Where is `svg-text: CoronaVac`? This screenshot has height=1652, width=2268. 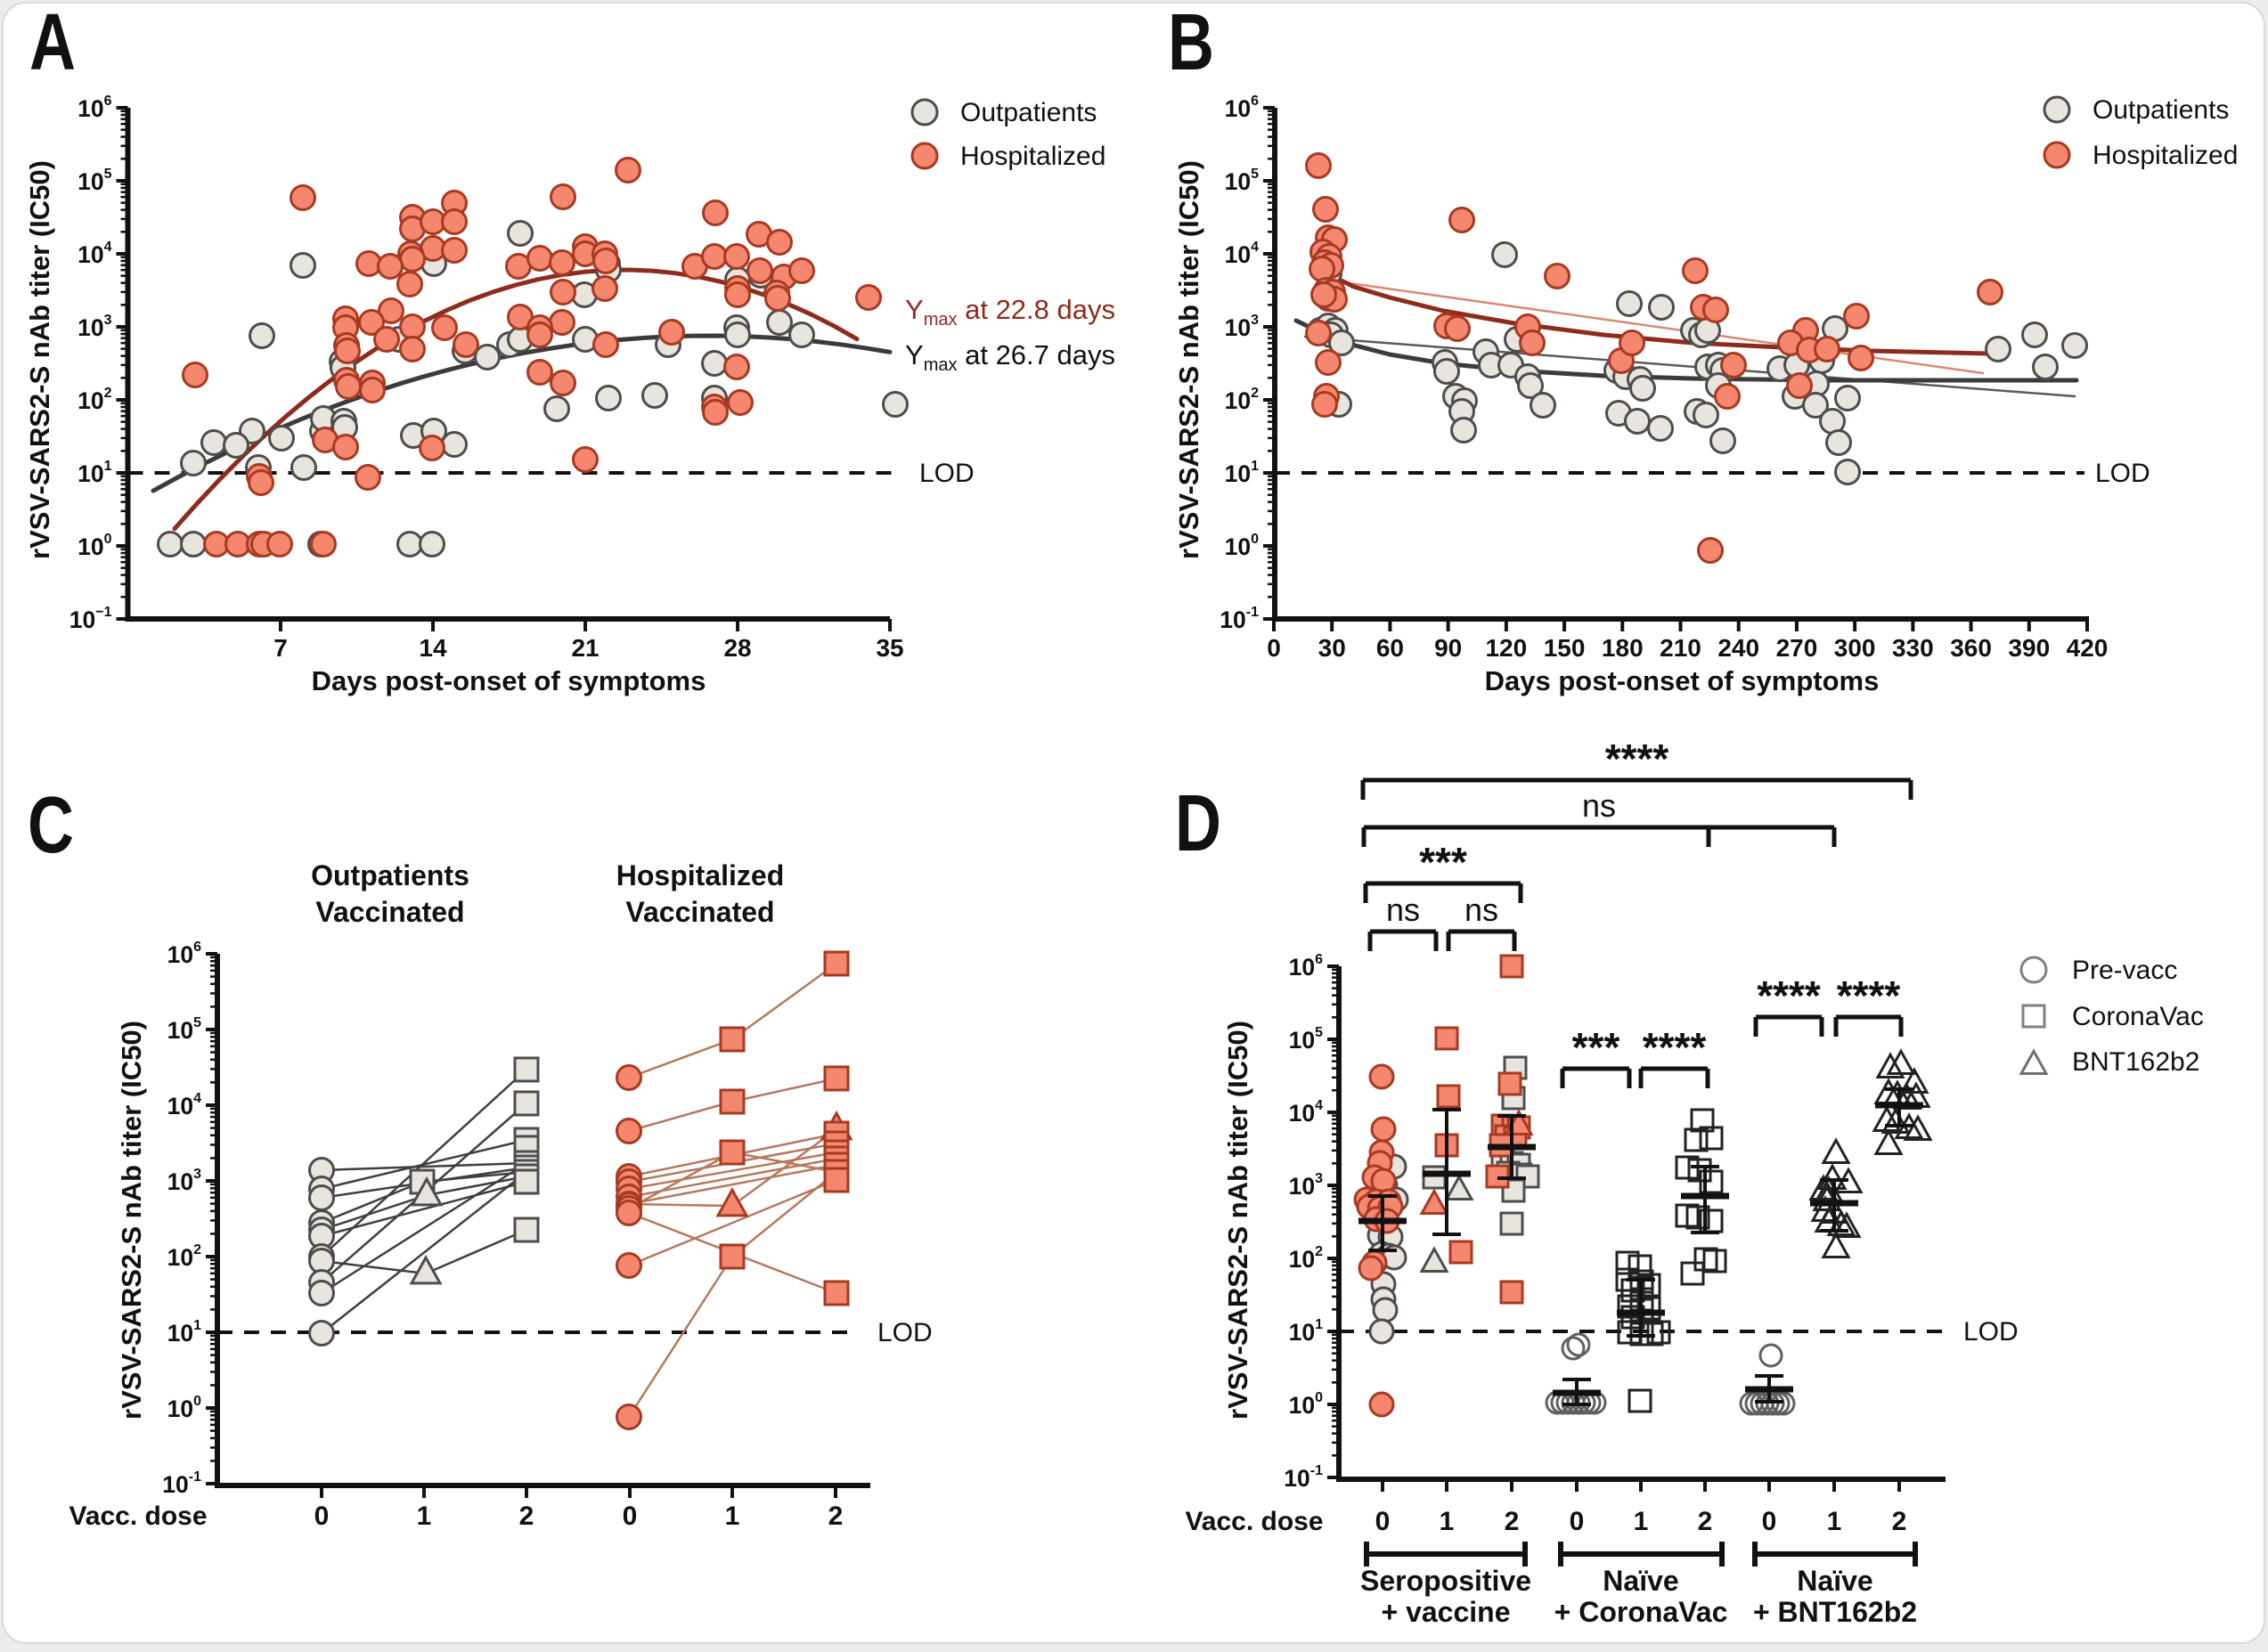 svg-text: CoronaVac is located at coordinates (2138, 1016).